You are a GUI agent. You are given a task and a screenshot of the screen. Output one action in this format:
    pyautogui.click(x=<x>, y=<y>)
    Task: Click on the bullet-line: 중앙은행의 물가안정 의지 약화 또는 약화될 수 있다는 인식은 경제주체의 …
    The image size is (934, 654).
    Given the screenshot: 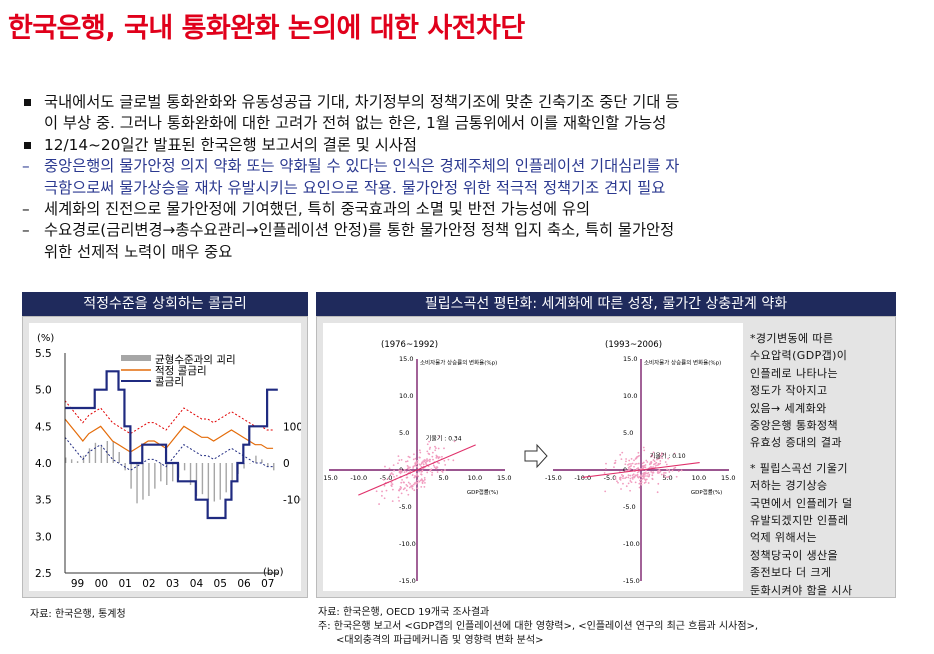 What is the action you would take?
    pyautogui.click(x=362, y=166)
    